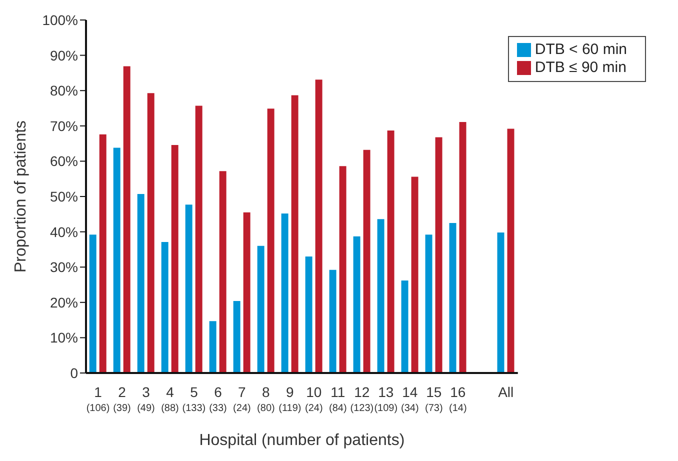 The width and height of the screenshot is (678, 461). What do you see at coordinates (290, 399) in the screenshot?
I see `x-tick-label: 9 (119)` at bounding box center [290, 399].